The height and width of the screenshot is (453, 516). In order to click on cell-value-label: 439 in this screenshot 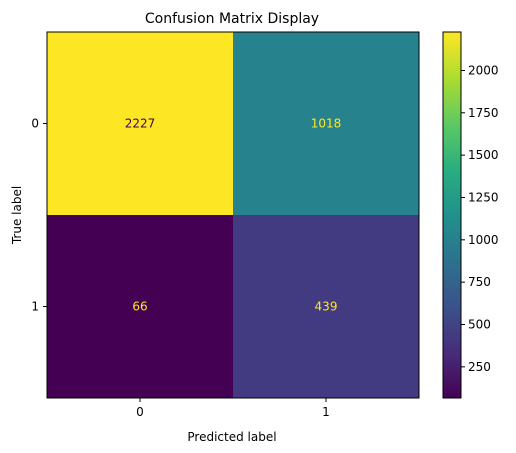, I will do `click(326, 307)`.